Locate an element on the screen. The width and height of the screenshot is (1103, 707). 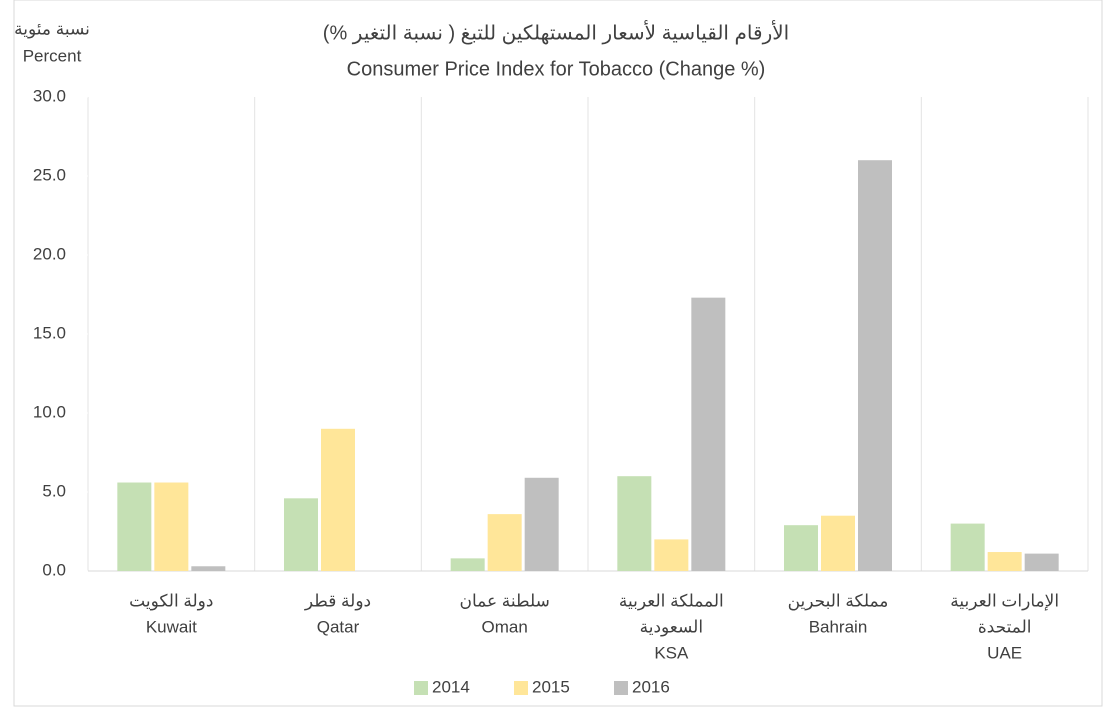
x-tick-label: دولة الكويت is located at coordinates (171, 600).